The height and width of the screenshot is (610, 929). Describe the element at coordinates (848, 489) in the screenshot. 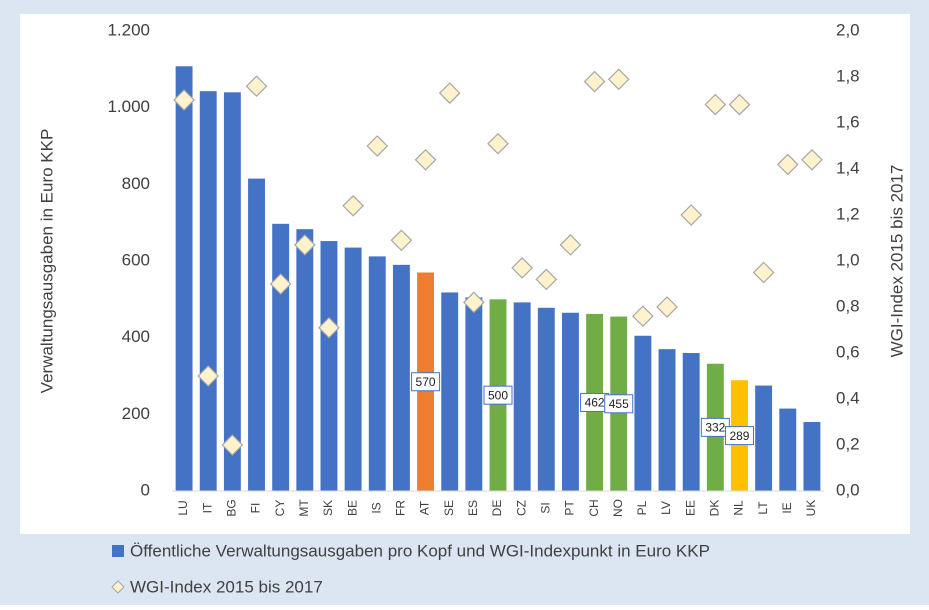

I see `y2-tick-label: 0,0` at that location.